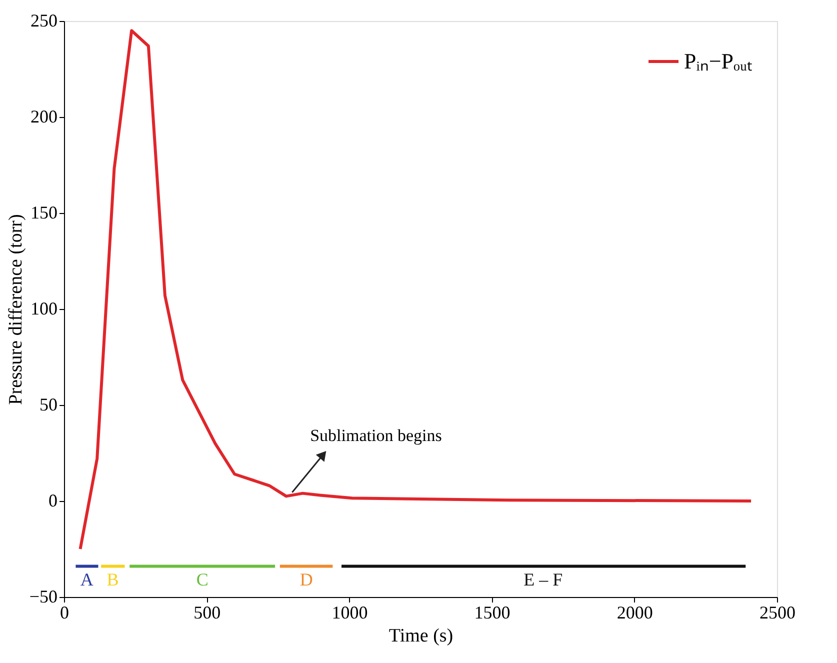  What do you see at coordinates (44, 116) in the screenshot?
I see `y-tick-label: 200` at bounding box center [44, 116].